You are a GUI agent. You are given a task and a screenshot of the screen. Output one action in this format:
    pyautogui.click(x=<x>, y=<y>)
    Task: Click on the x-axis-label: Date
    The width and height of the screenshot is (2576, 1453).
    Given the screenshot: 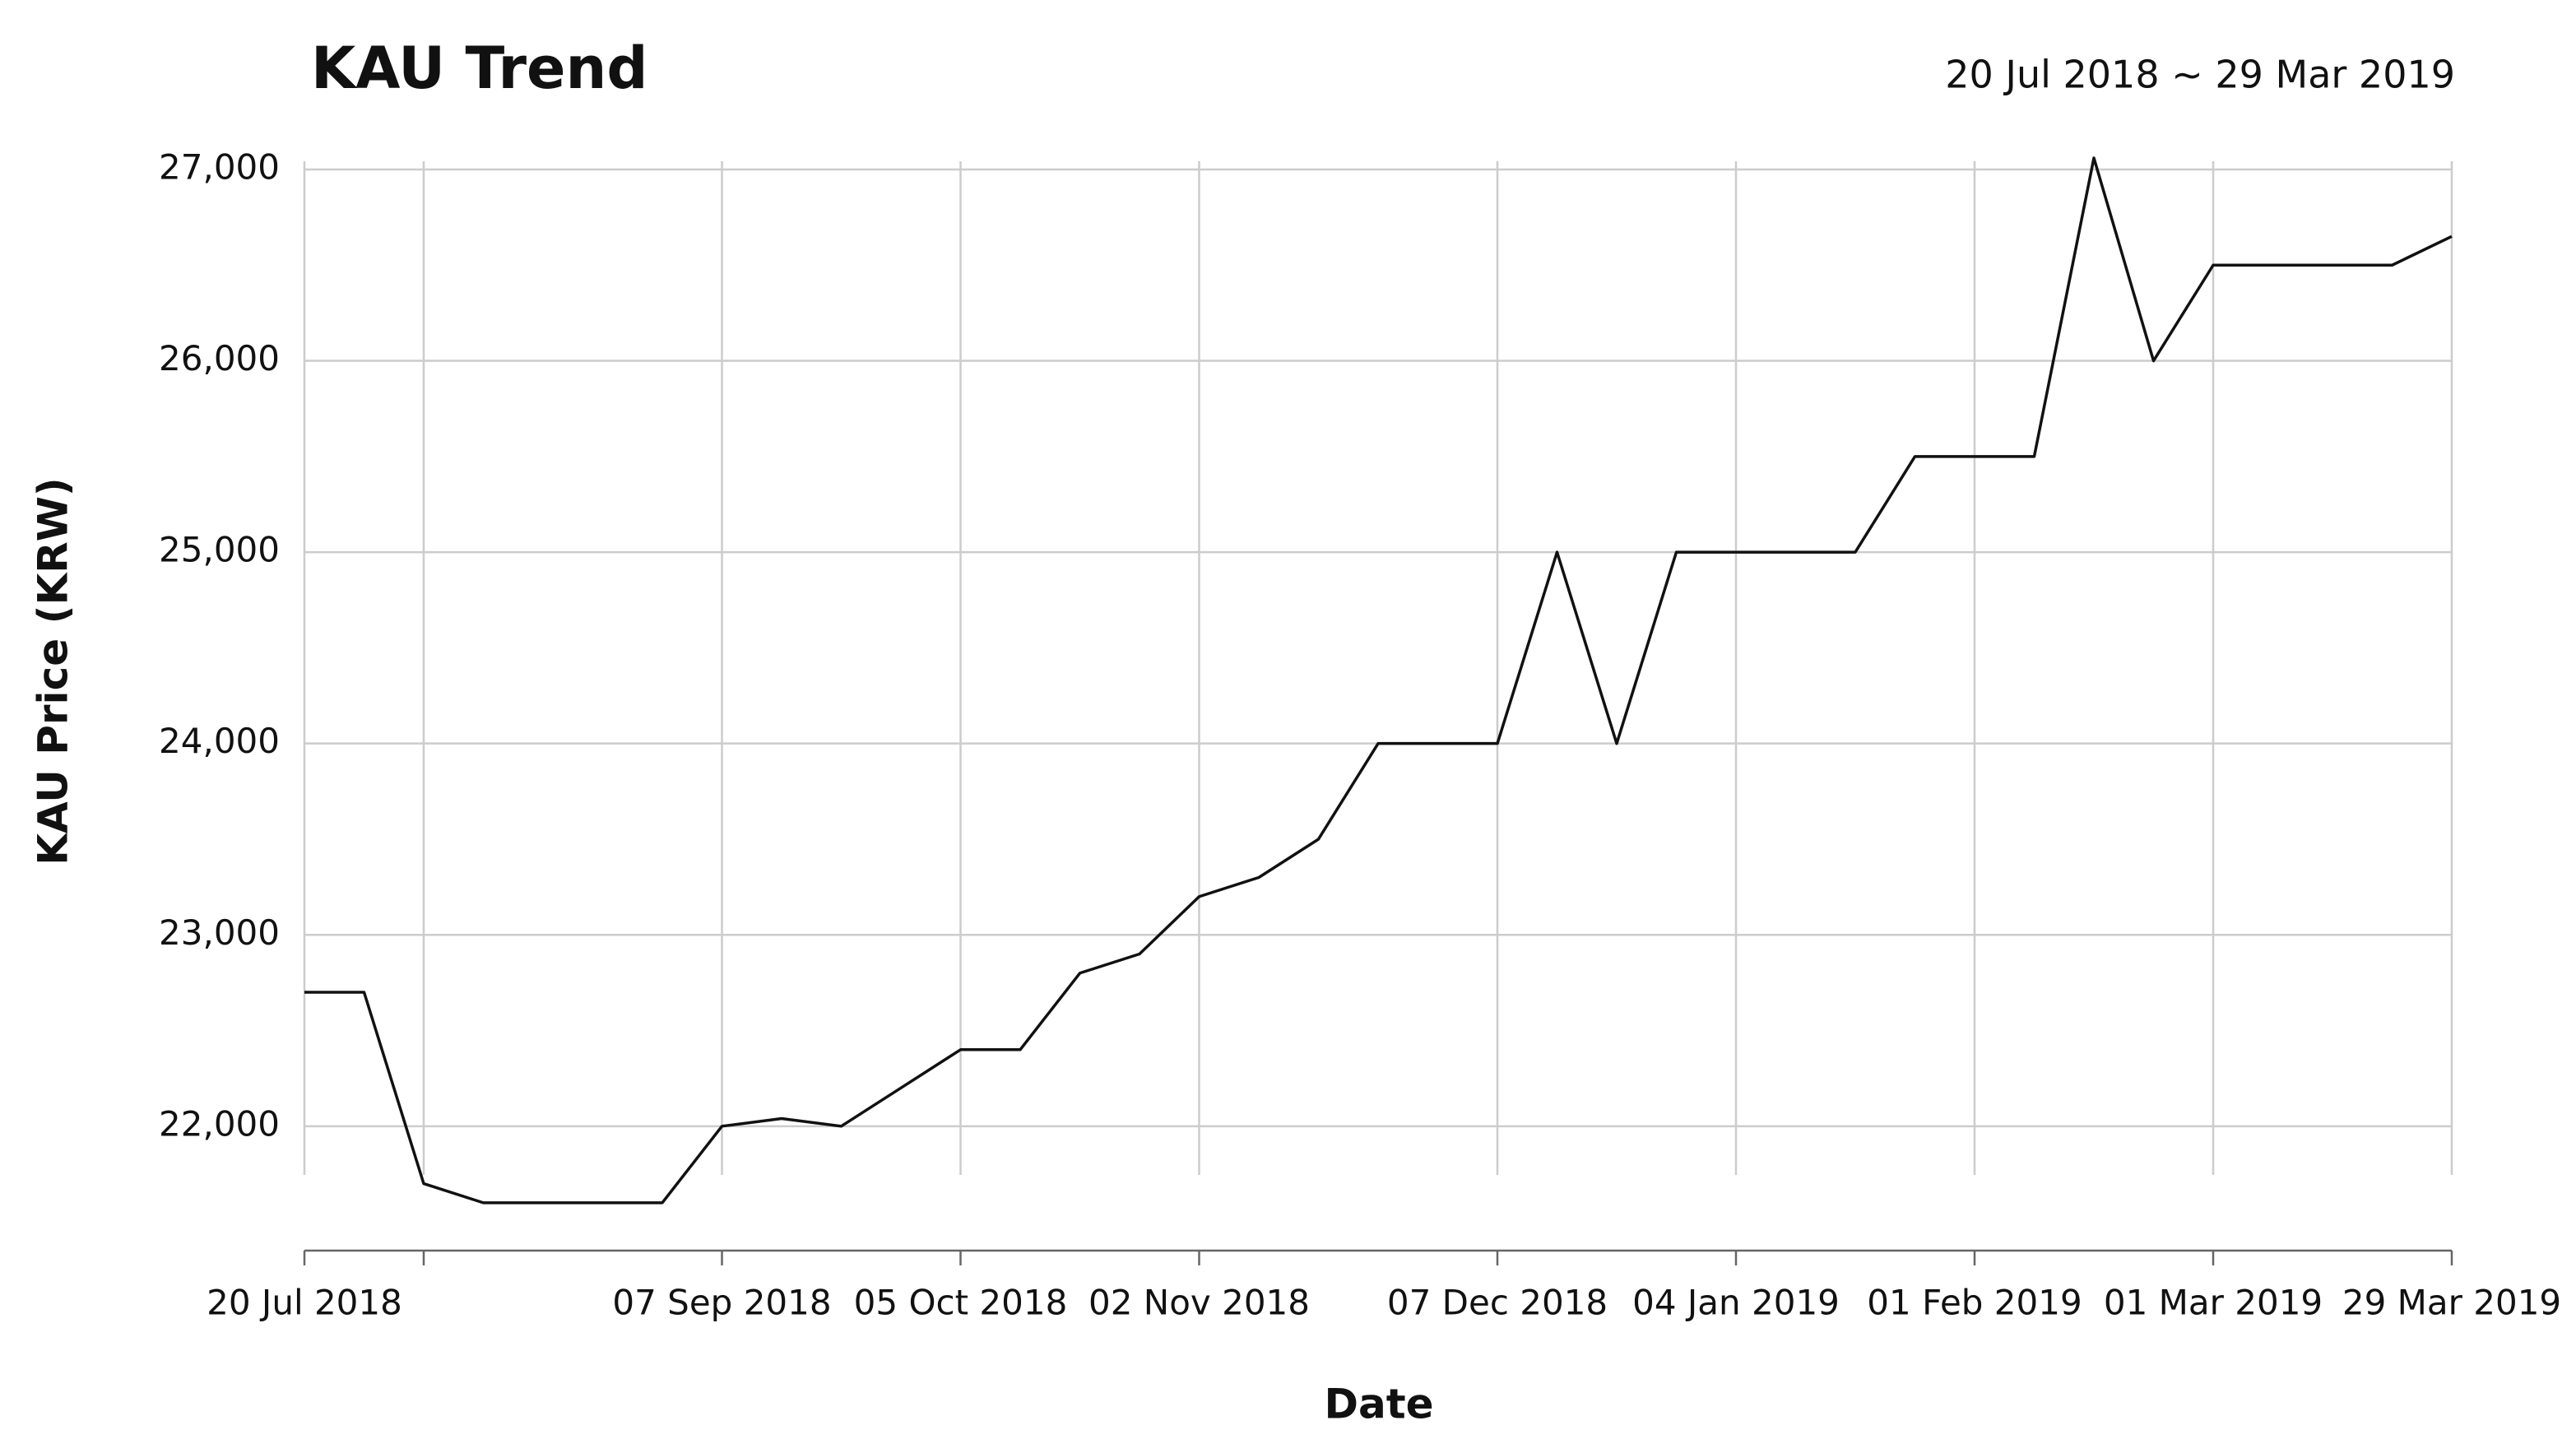 What is the action you would take?
    pyautogui.click(x=1378, y=1405)
    